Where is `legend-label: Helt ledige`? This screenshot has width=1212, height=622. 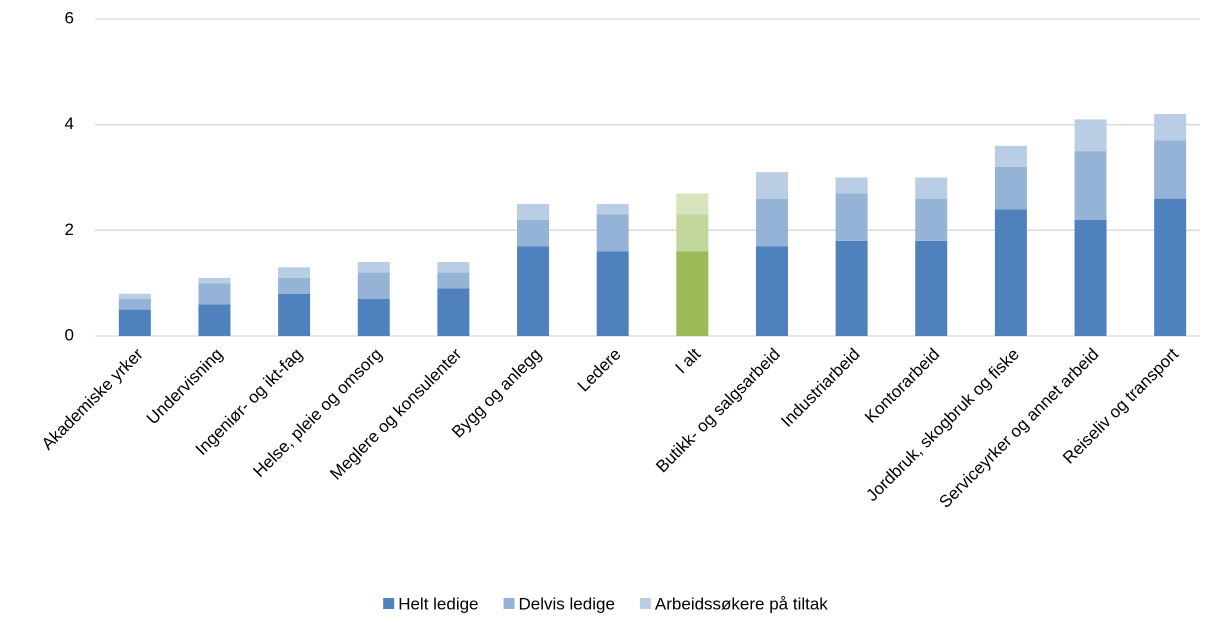
legend-label: Helt ledige is located at coordinates (438, 603).